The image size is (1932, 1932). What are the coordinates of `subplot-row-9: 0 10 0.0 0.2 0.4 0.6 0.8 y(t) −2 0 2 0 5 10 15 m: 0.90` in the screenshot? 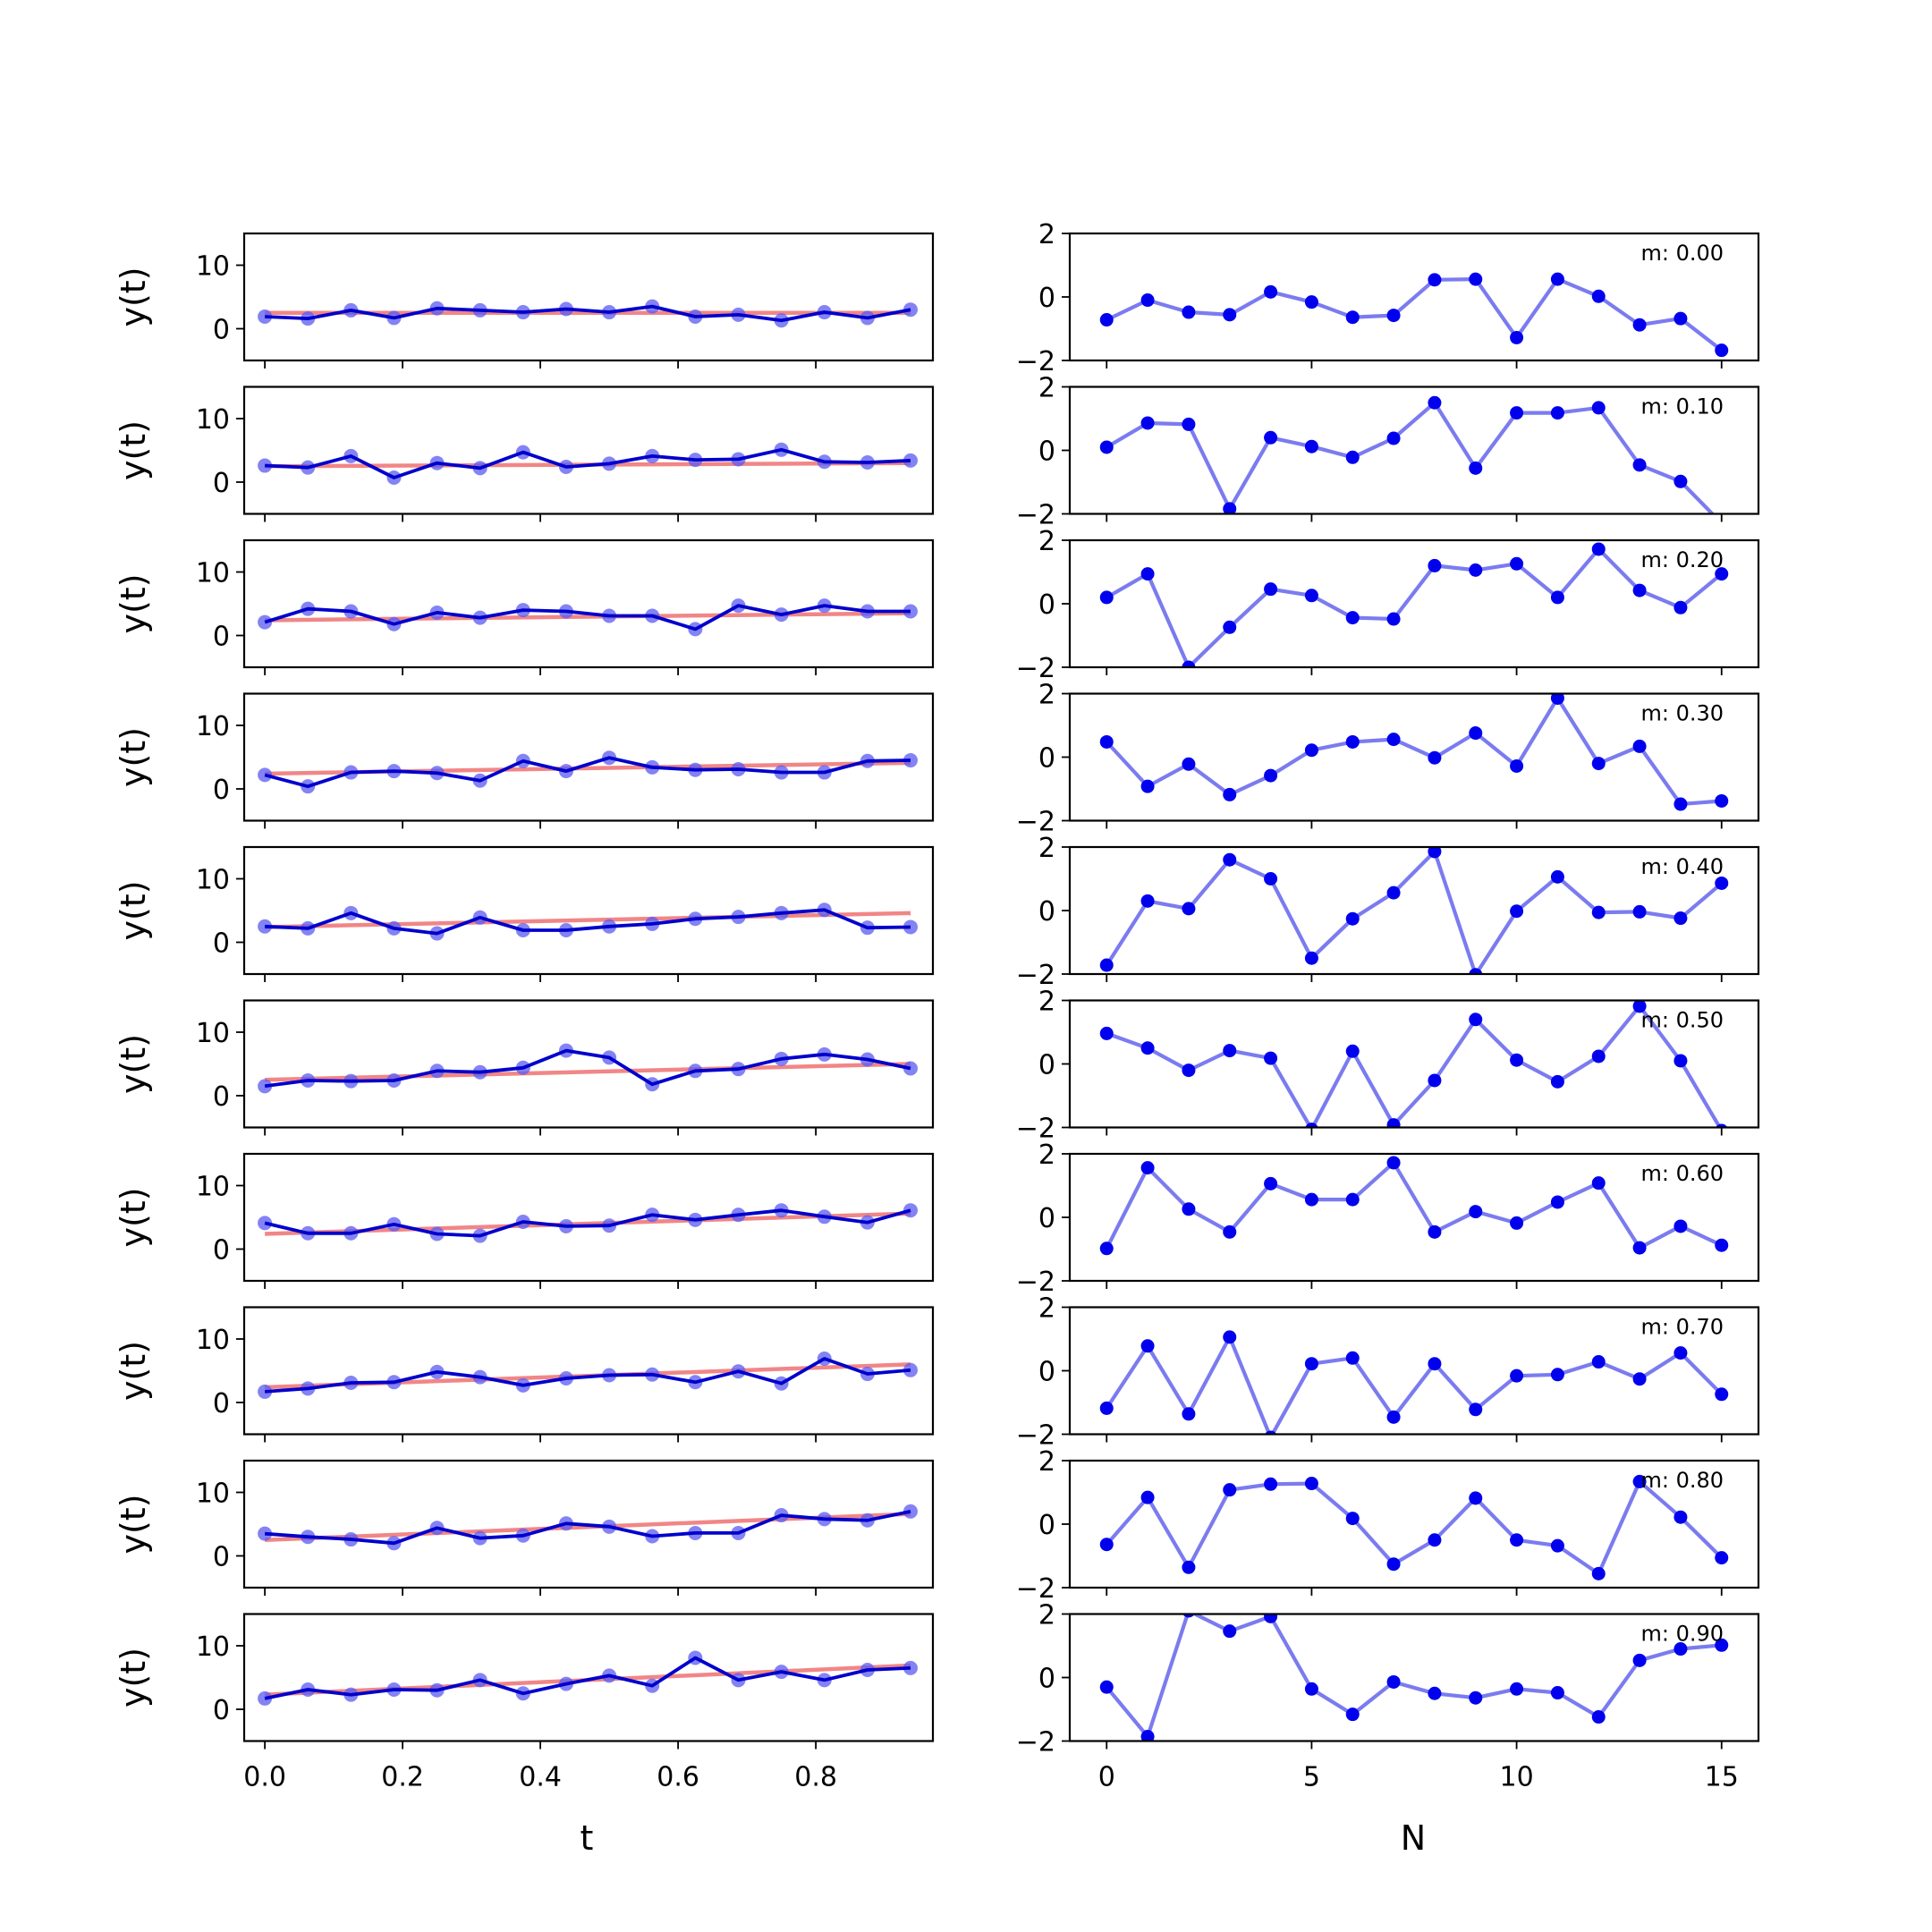 It's located at (937, 1696).